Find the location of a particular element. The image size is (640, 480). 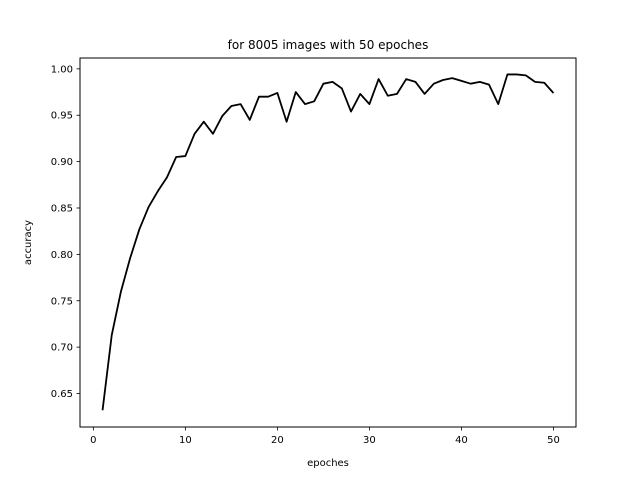

x-tick-label: 50 is located at coordinates (553, 440).